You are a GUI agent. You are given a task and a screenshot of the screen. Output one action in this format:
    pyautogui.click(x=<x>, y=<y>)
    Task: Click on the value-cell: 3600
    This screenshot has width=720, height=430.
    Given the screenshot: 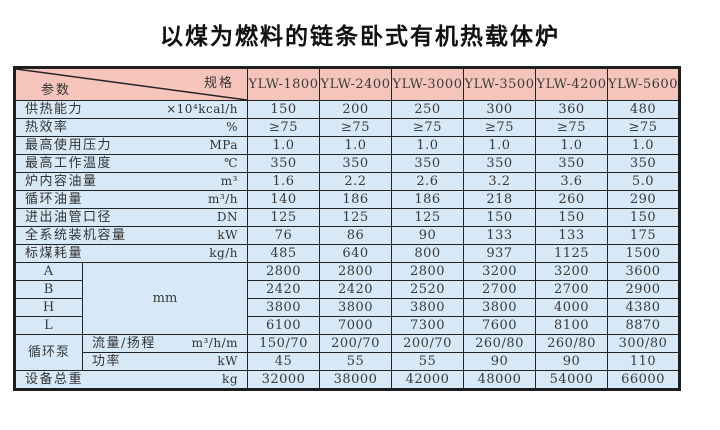 What is the action you would take?
    pyautogui.click(x=643, y=271)
    